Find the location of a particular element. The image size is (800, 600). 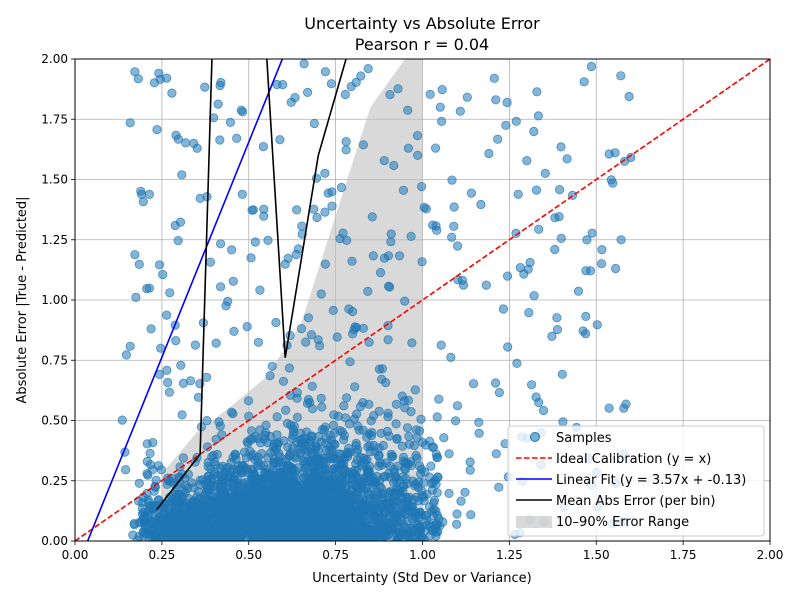

y-tick-label: 2.00 is located at coordinates (54, 59).